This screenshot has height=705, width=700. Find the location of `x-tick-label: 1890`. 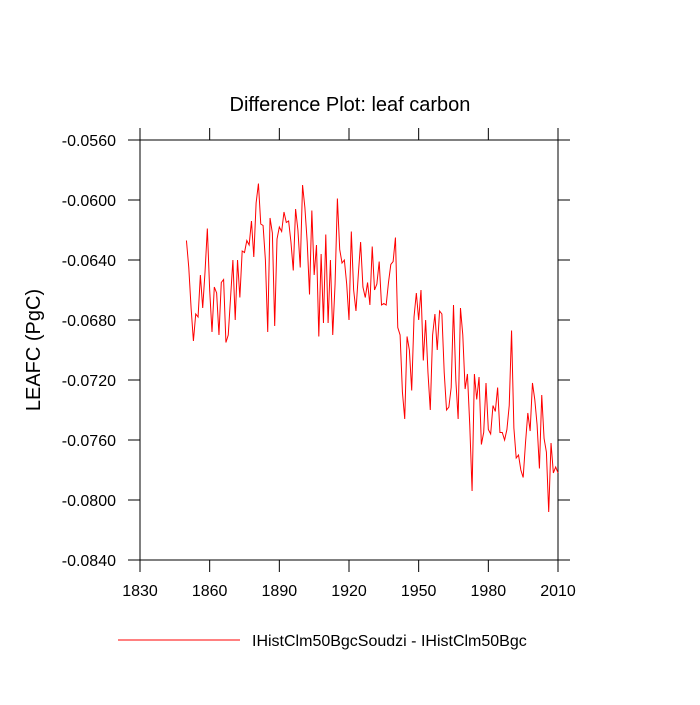

x-tick-label: 1890 is located at coordinates (280, 591).